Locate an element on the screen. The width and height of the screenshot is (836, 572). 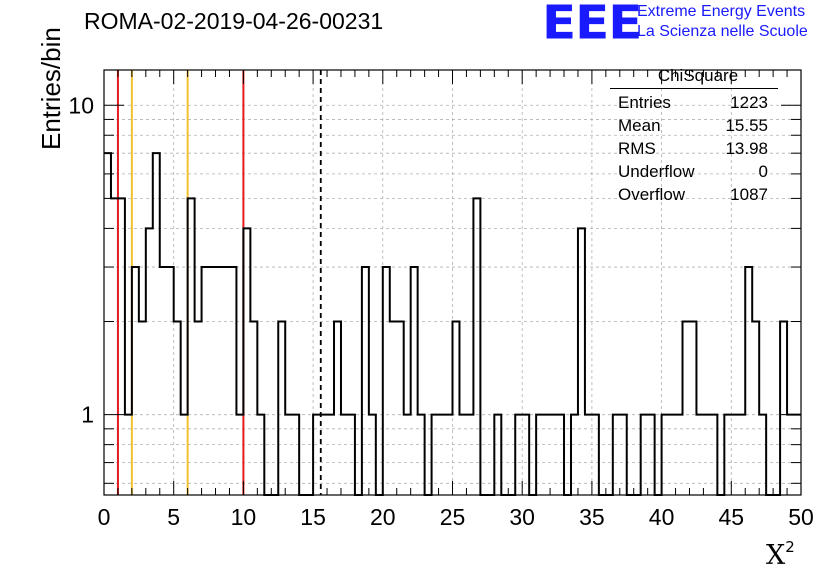
stats-label: Underflow is located at coordinates (656, 171).